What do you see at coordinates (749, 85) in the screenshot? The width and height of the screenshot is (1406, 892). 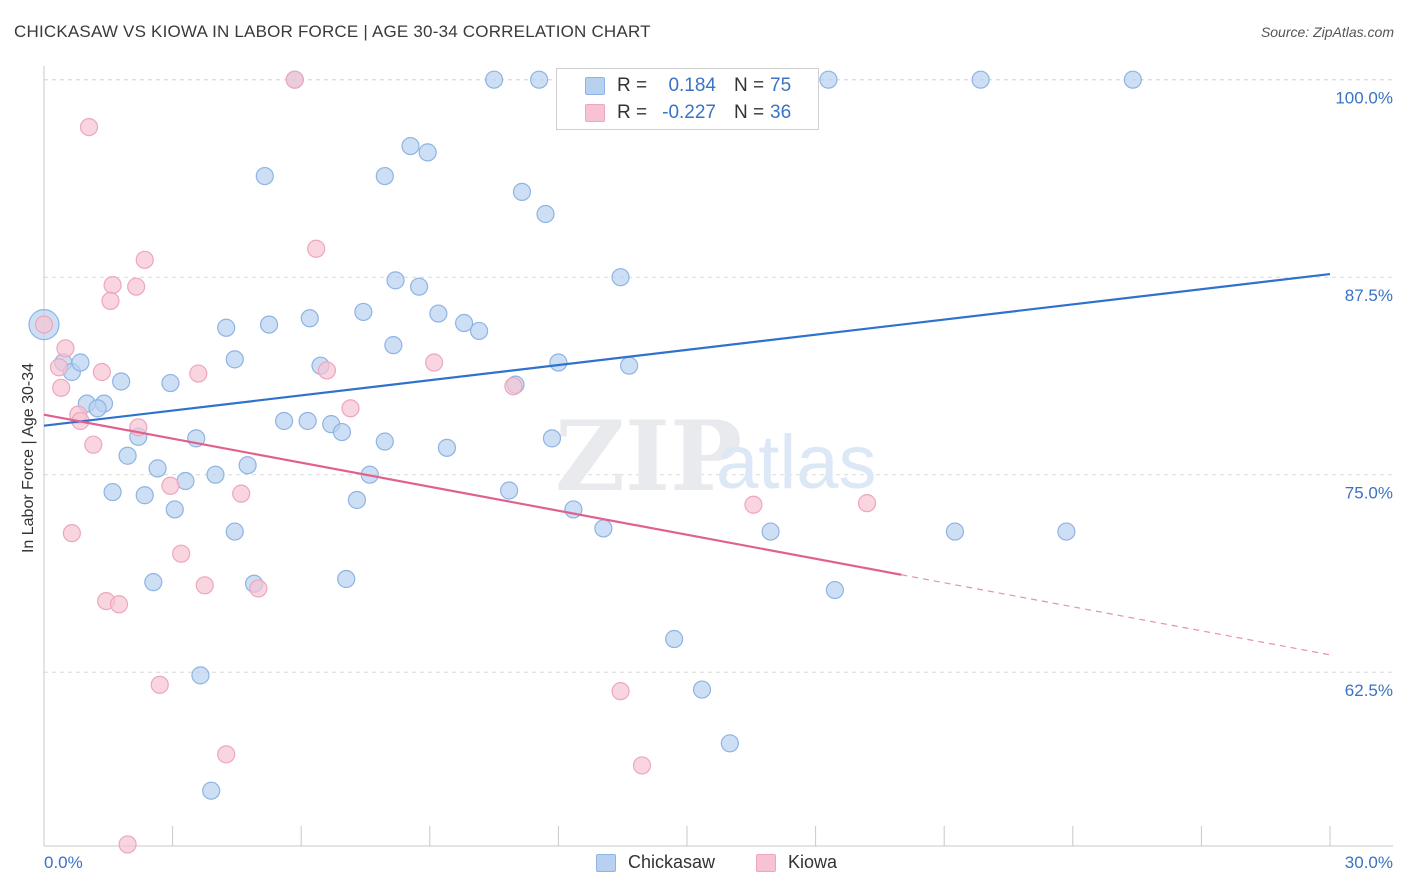 I see `n-label: N =` at bounding box center [749, 85].